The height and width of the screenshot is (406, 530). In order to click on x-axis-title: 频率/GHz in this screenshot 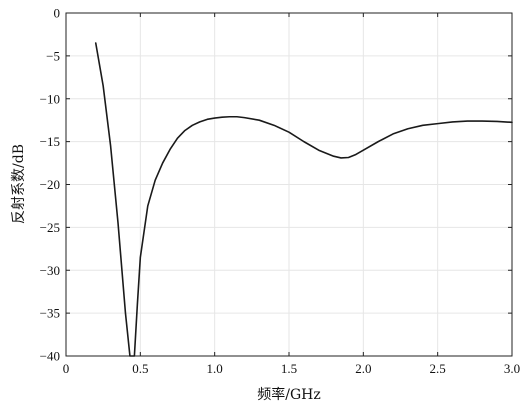, I will do `click(289, 394)`.